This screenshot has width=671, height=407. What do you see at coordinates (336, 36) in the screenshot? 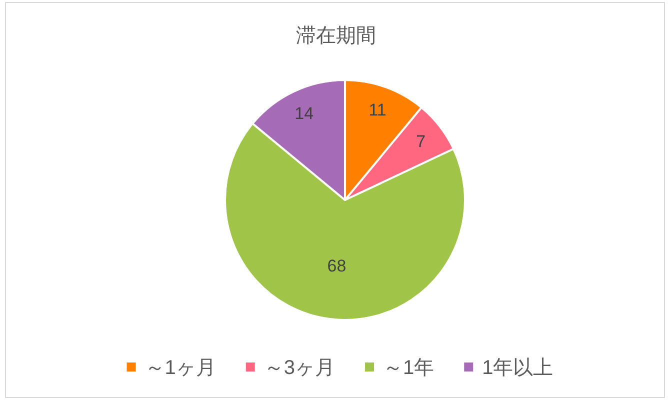
I see `chart-title: 滞在期間` at bounding box center [336, 36].